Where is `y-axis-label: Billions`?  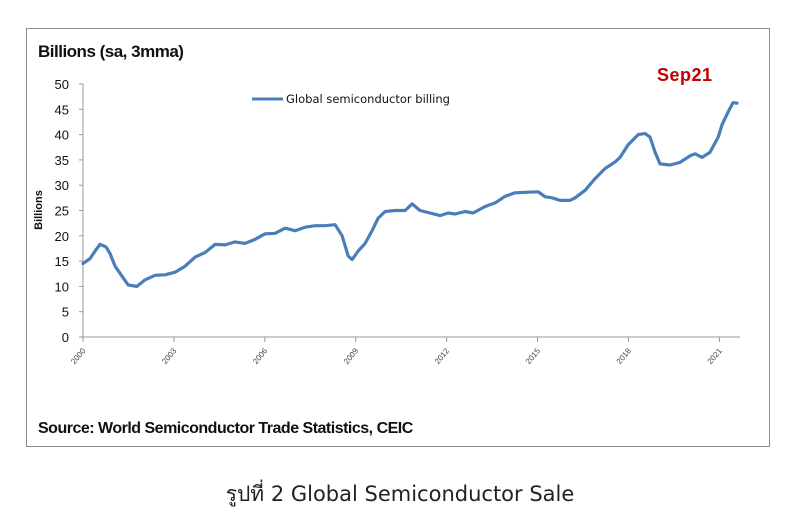
y-axis-label: Billions is located at coordinates (39, 210).